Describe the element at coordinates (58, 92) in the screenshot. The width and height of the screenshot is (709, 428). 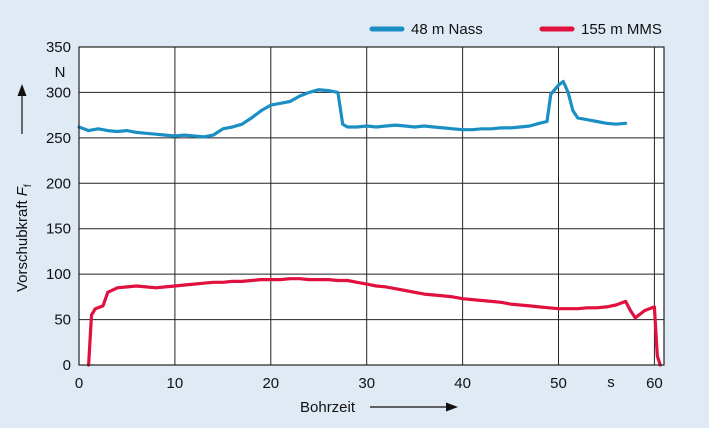
I see `y-tick-label-300: 300` at that location.